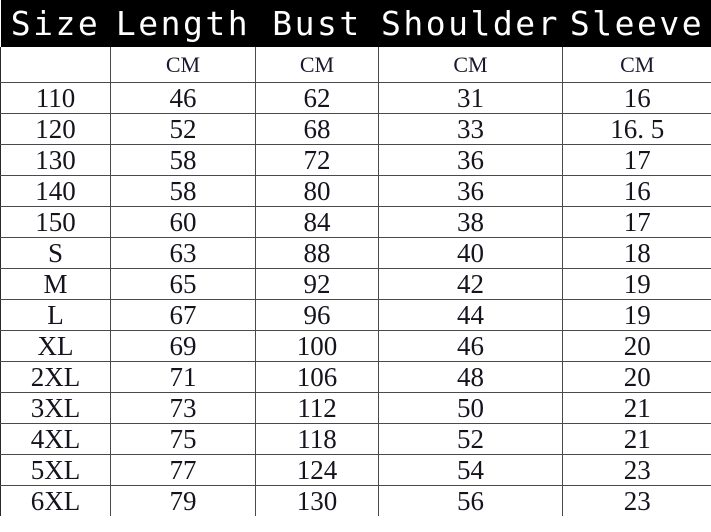 This screenshot has height=532, width=711. Describe the element at coordinates (470, 470) in the screenshot. I see `cell-shoulder: 54` at that location.